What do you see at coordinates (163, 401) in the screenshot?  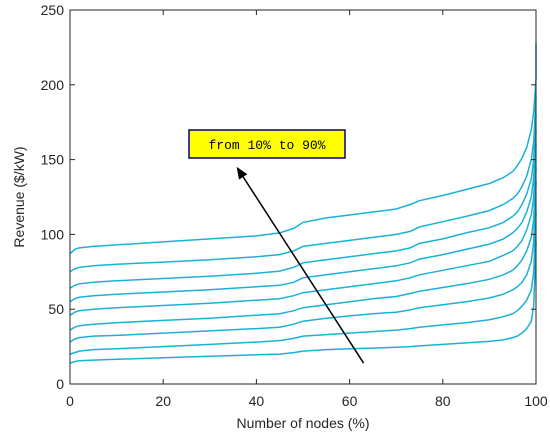 I see `x-tick-label: 20` at bounding box center [163, 401].